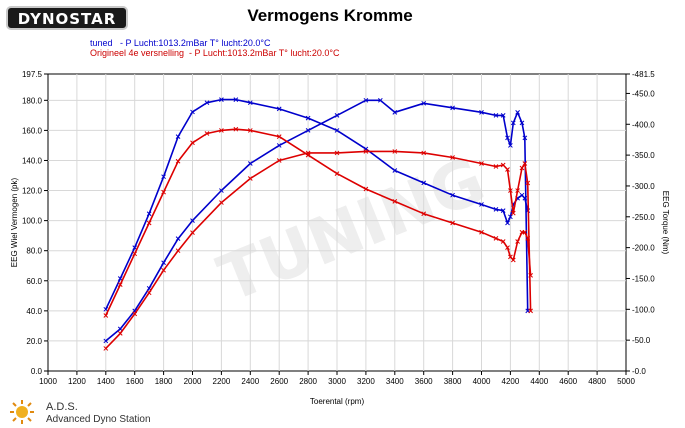 The image size is (685, 428). I want to click on dynostar-logo: DYNOSTAR, so click(67, 18).